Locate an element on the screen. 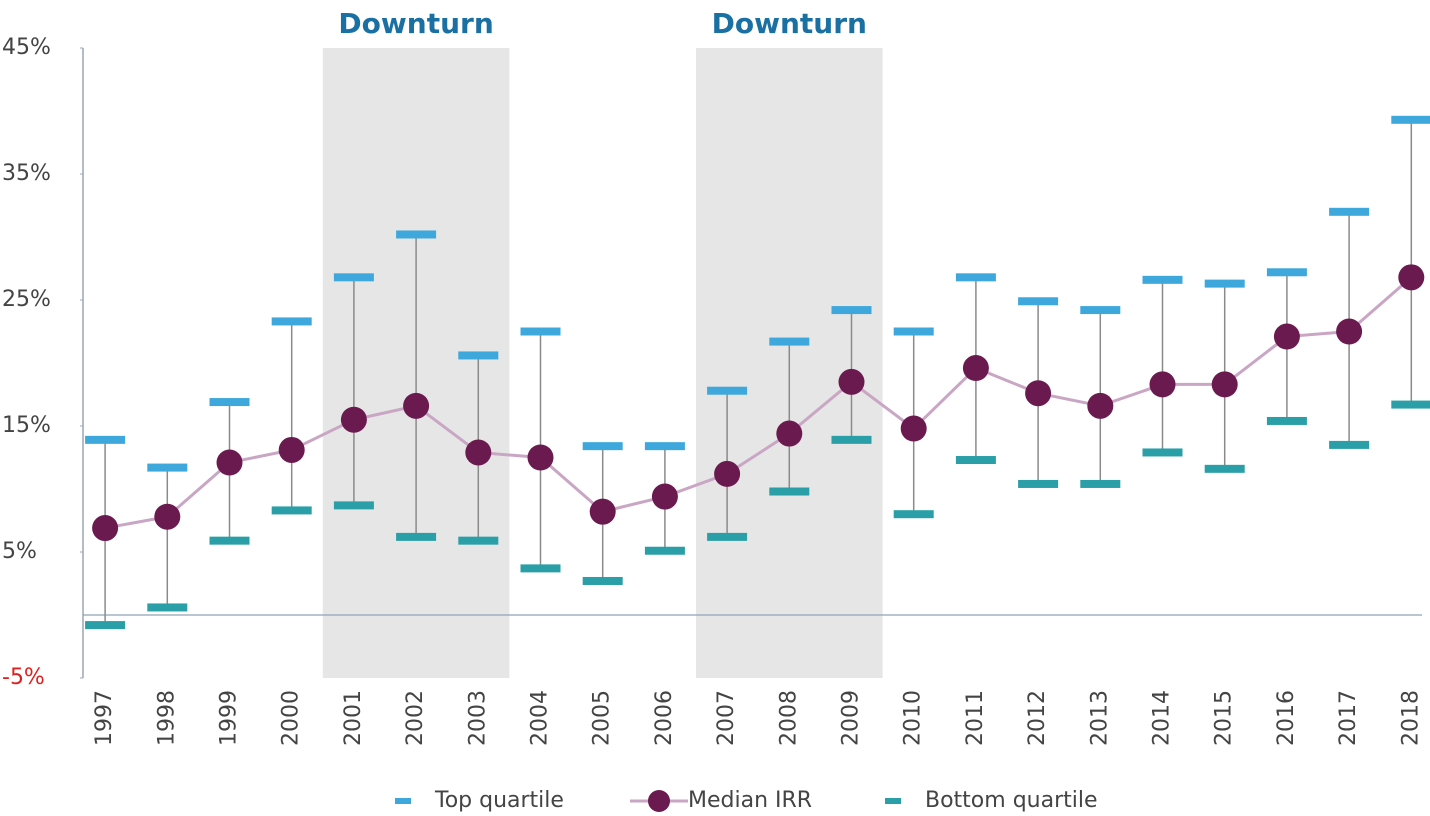 This screenshot has width=1430, height=816. x-tick-label: 1998 is located at coordinates (166, 718).